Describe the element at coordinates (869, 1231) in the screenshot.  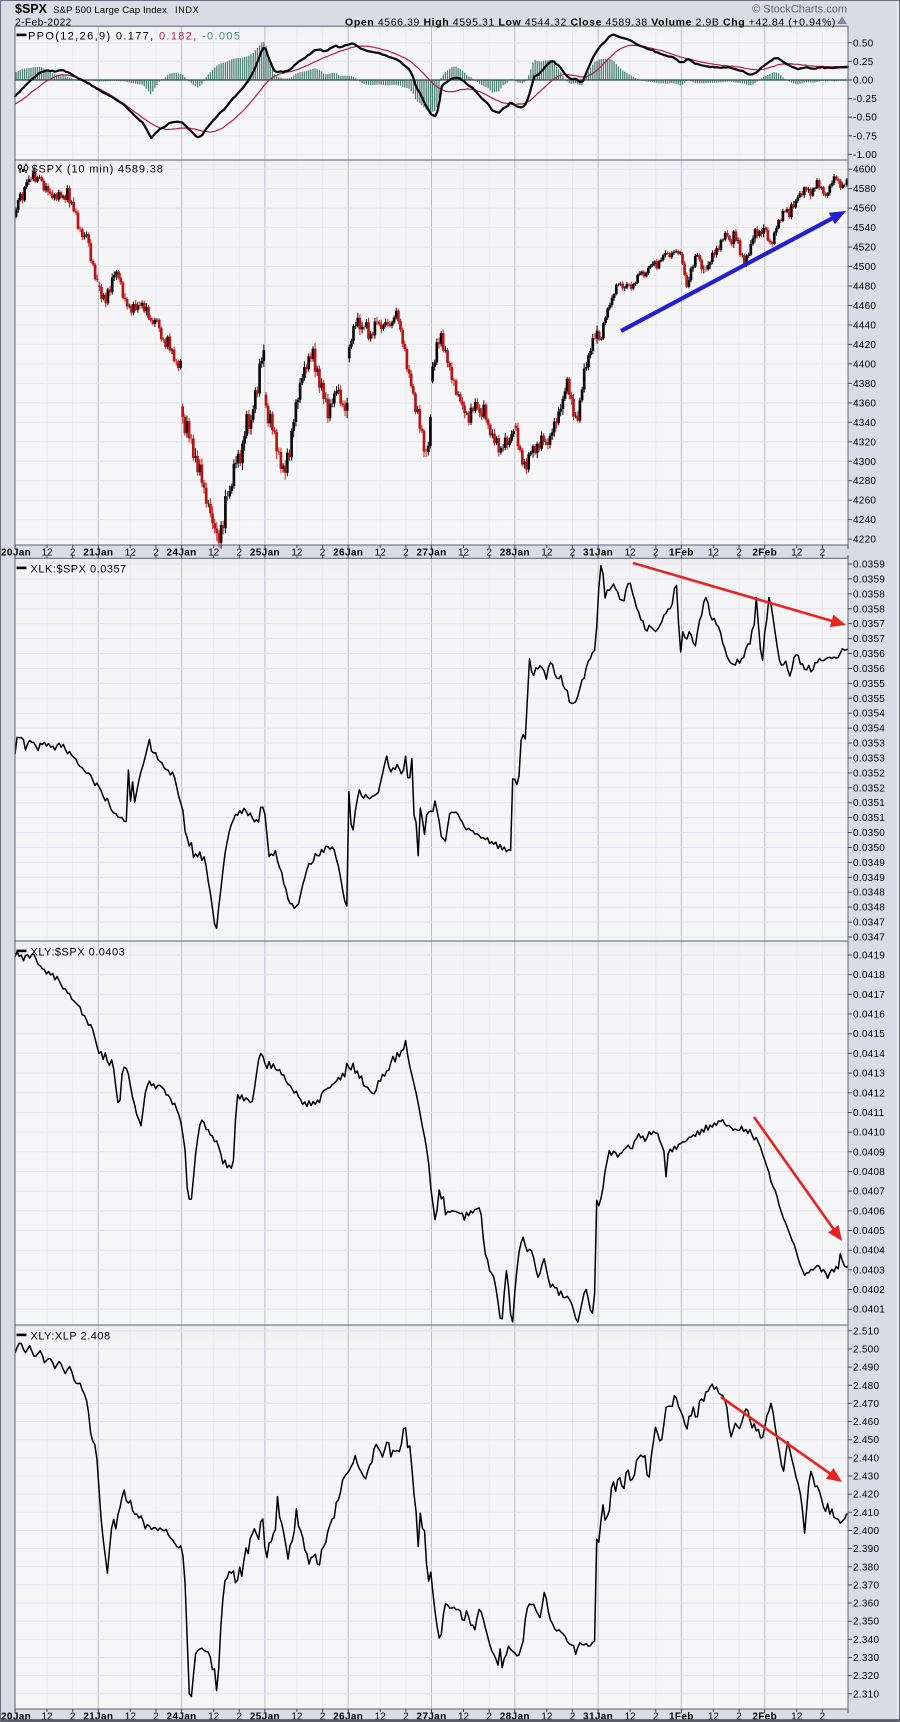
I see `svg-text: 0.0405` at that location.